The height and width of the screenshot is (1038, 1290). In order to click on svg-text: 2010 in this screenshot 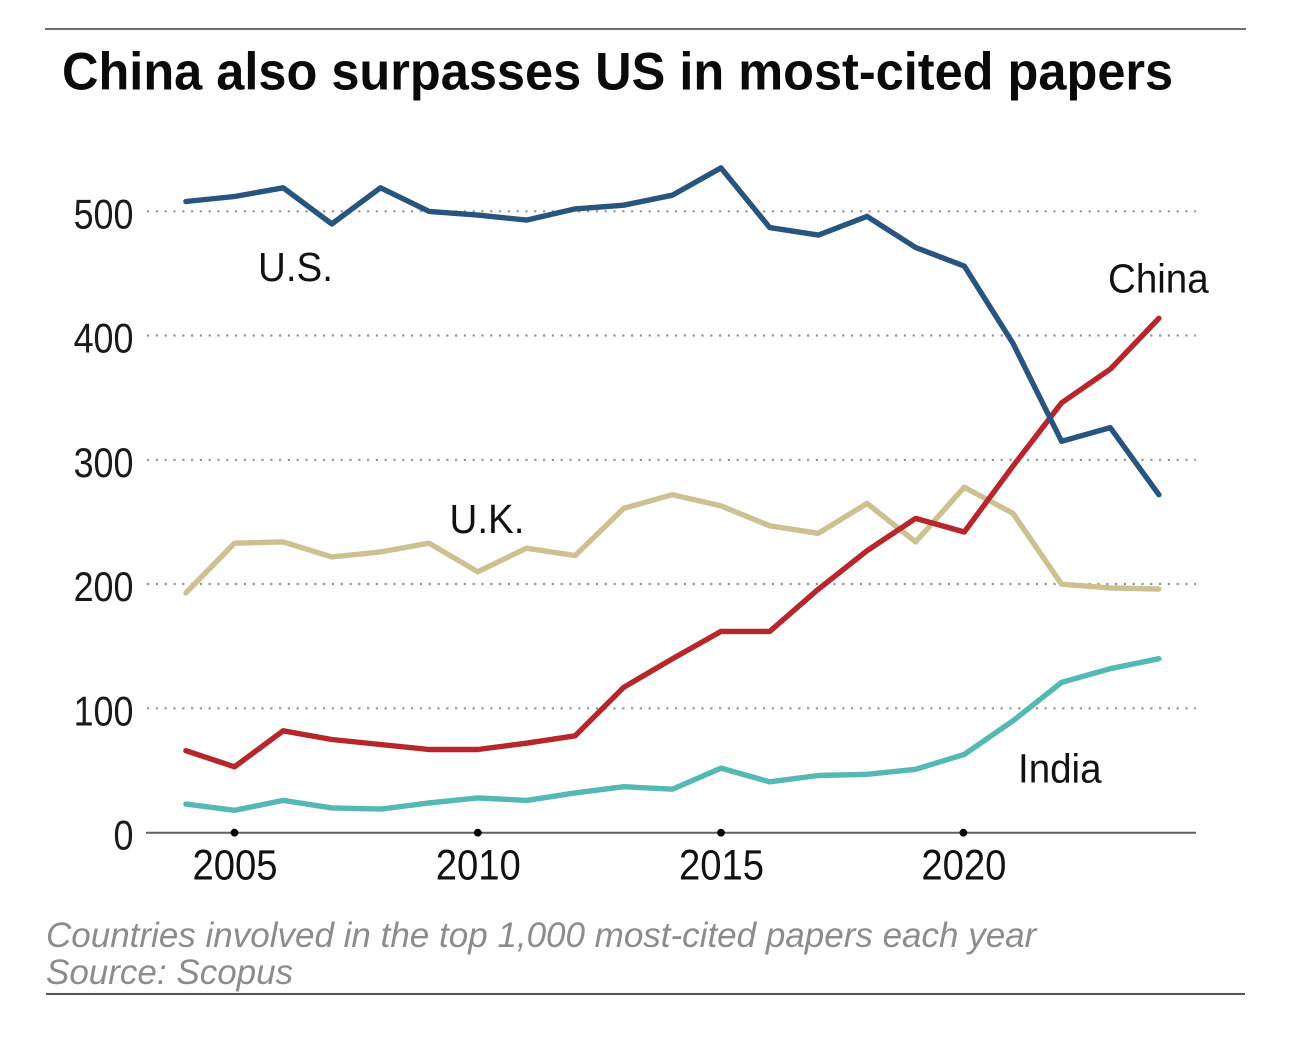, I will do `click(478, 865)`.